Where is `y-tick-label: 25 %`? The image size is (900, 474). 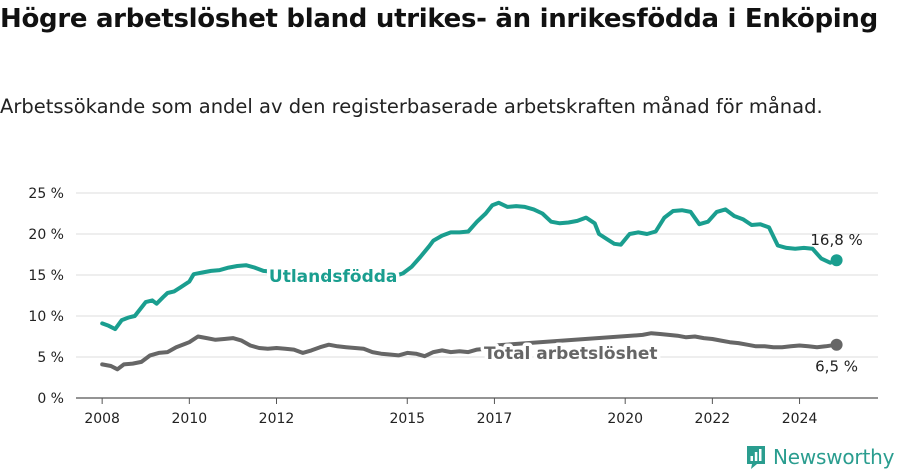
y-tick-label: 25 % is located at coordinates (46, 194).